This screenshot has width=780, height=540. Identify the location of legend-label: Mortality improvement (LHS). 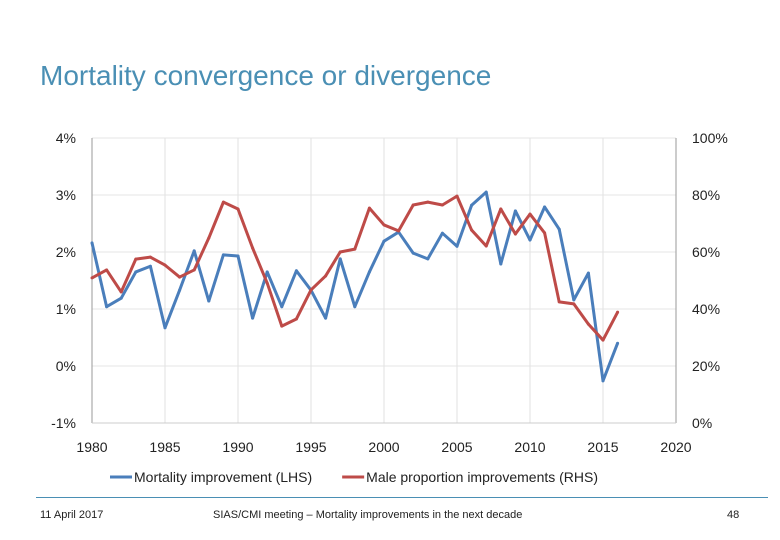
(223, 477).